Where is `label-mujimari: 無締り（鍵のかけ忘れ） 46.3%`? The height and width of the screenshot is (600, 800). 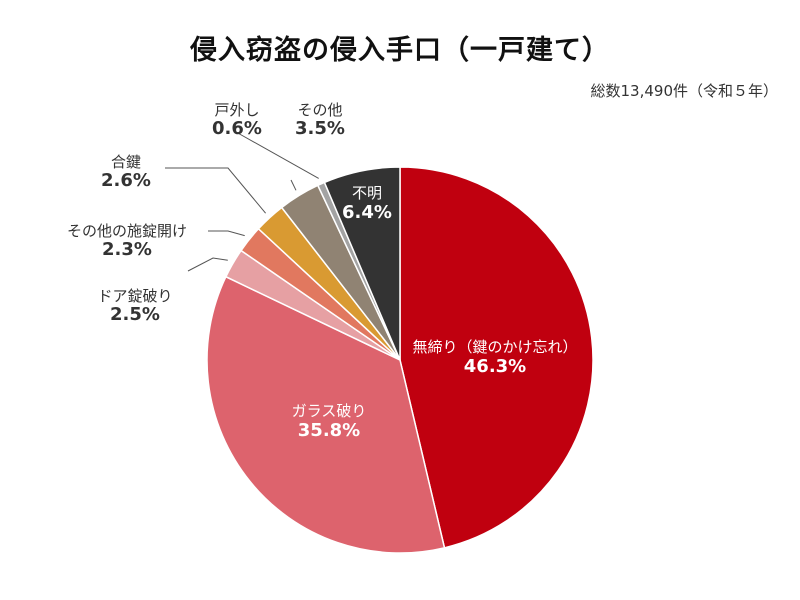
label-mujimari: 無締り（鍵のかけ忘れ） 46.3% is located at coordinates (495, 358).